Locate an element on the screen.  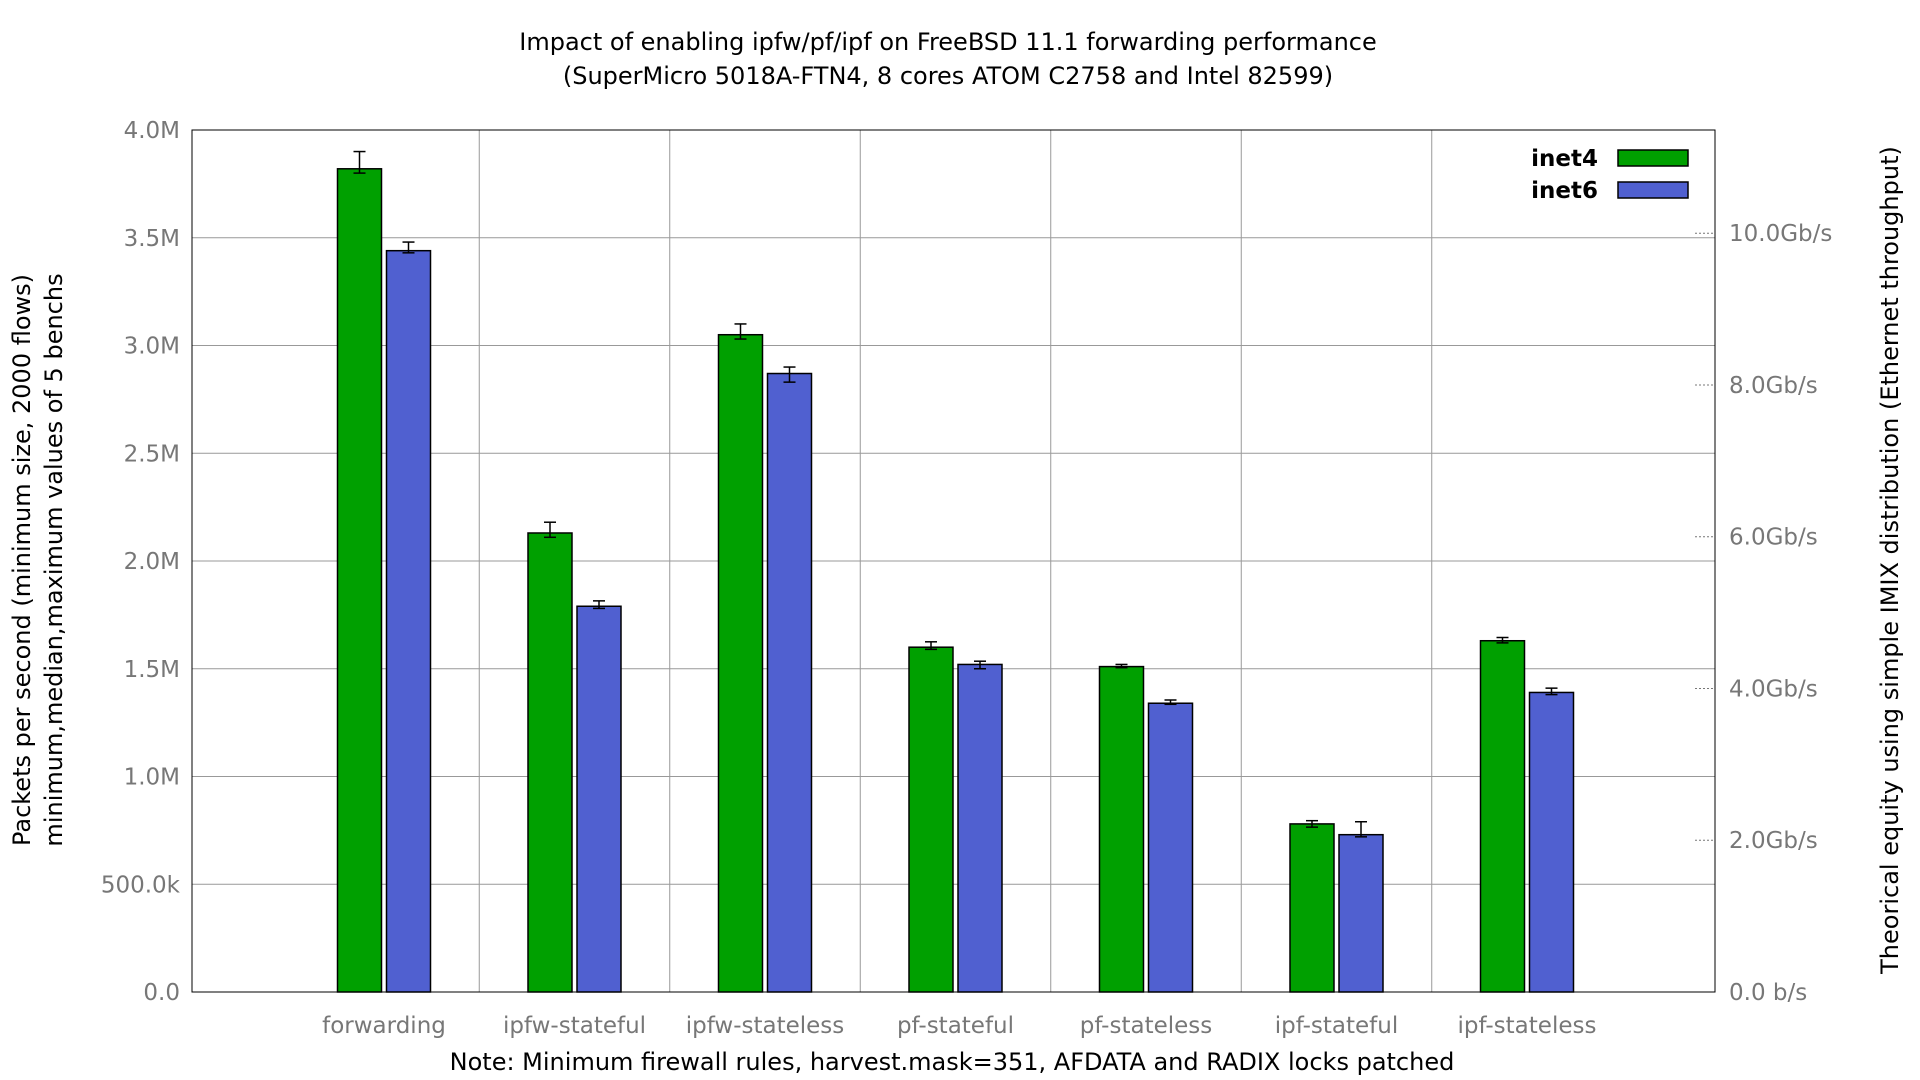
legend-label-inet4: inet4 is located at coordinates (1564, 159).